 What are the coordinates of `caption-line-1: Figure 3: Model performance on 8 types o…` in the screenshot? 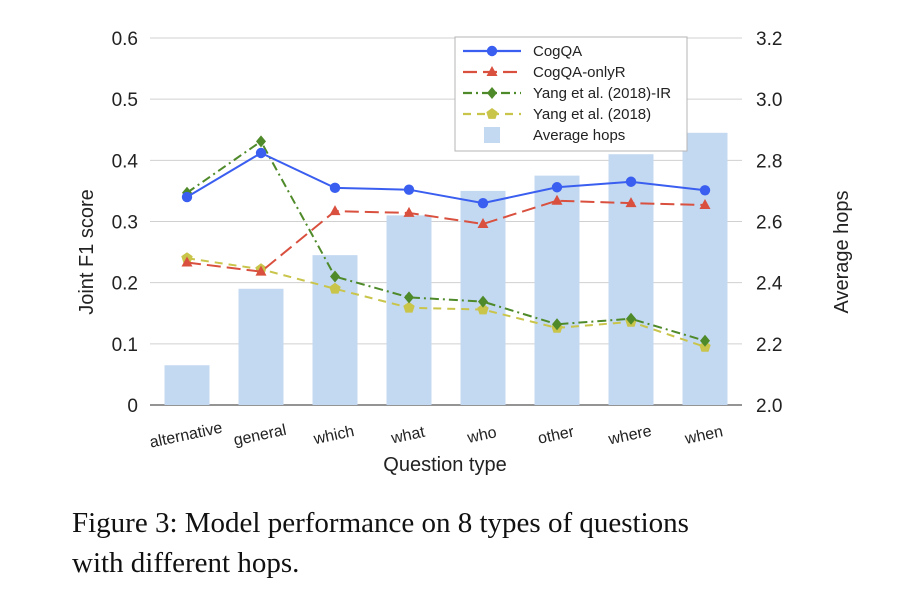 It's located at (380, 523).